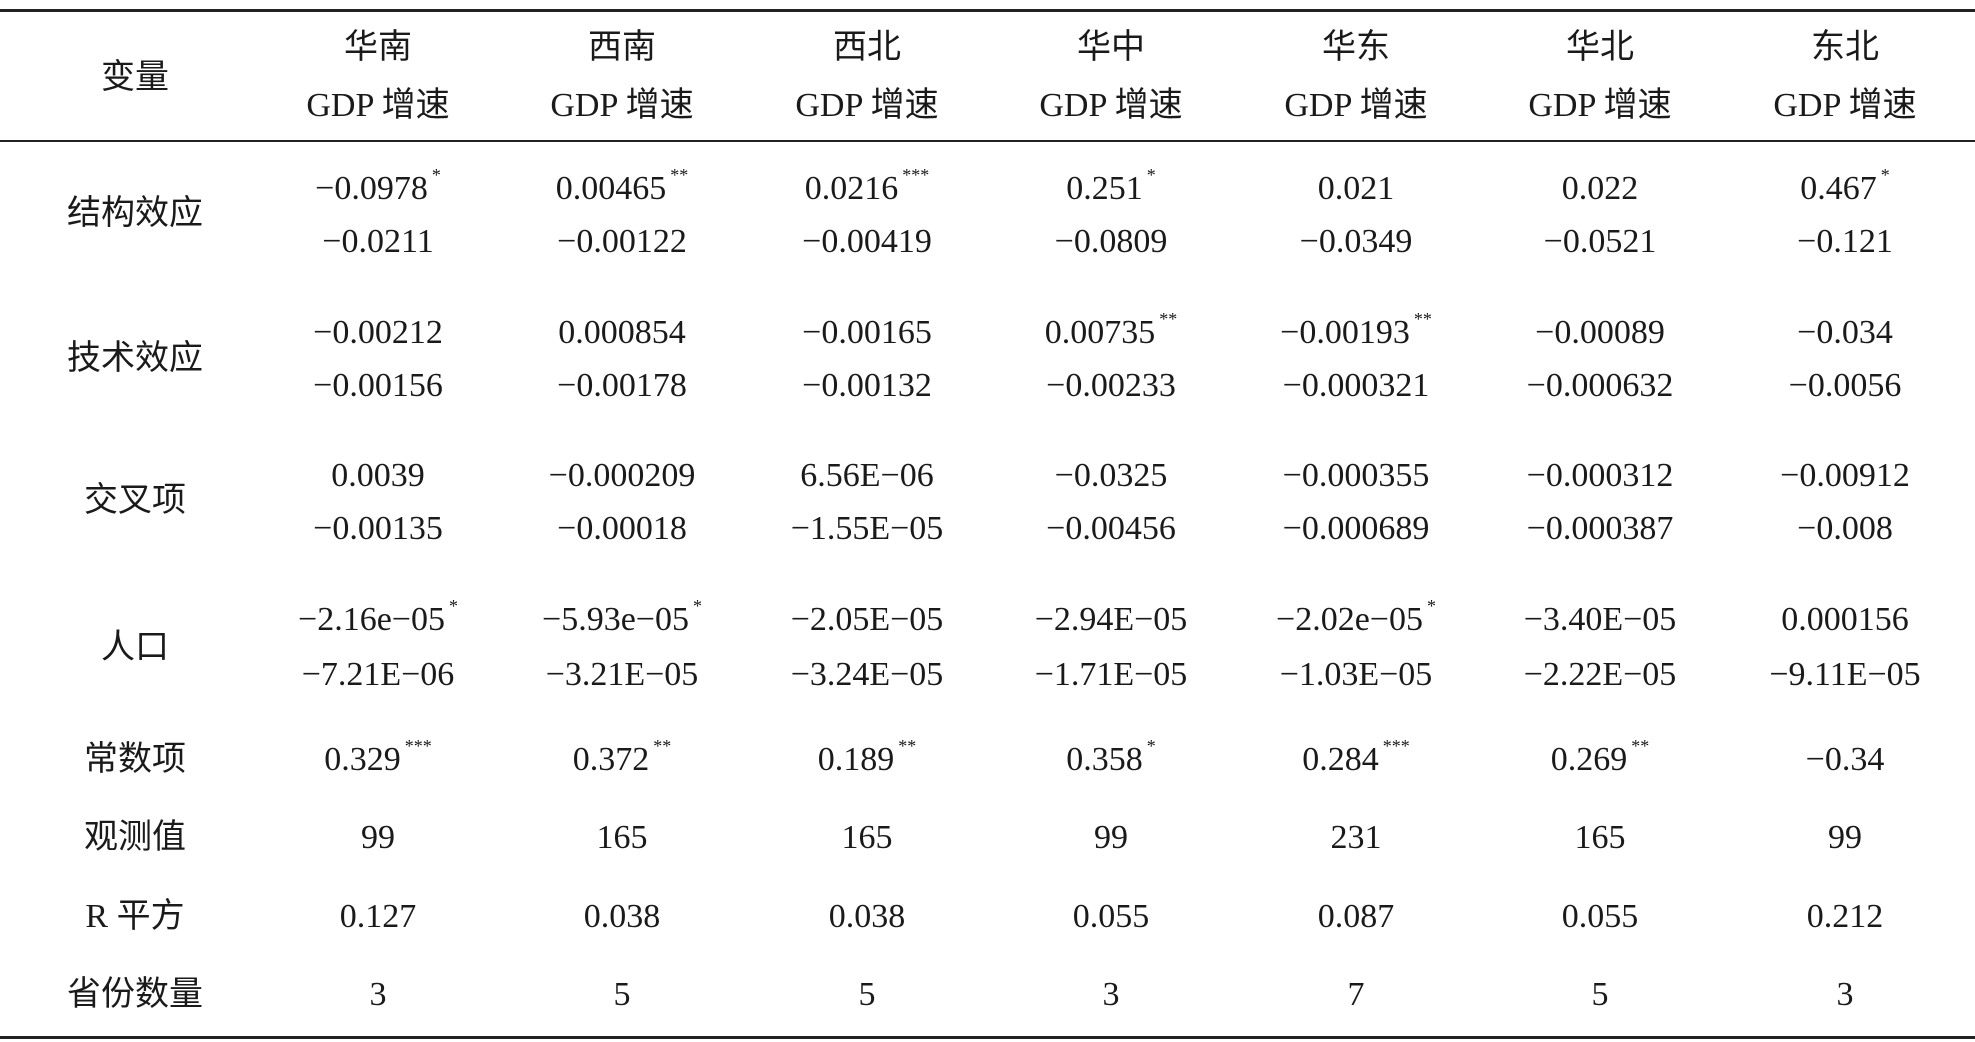  What do you see at coordinates (1838, 188) in the screenshot?
I see `coefficient-value: 0.467` at bounding box center [1838, 188].